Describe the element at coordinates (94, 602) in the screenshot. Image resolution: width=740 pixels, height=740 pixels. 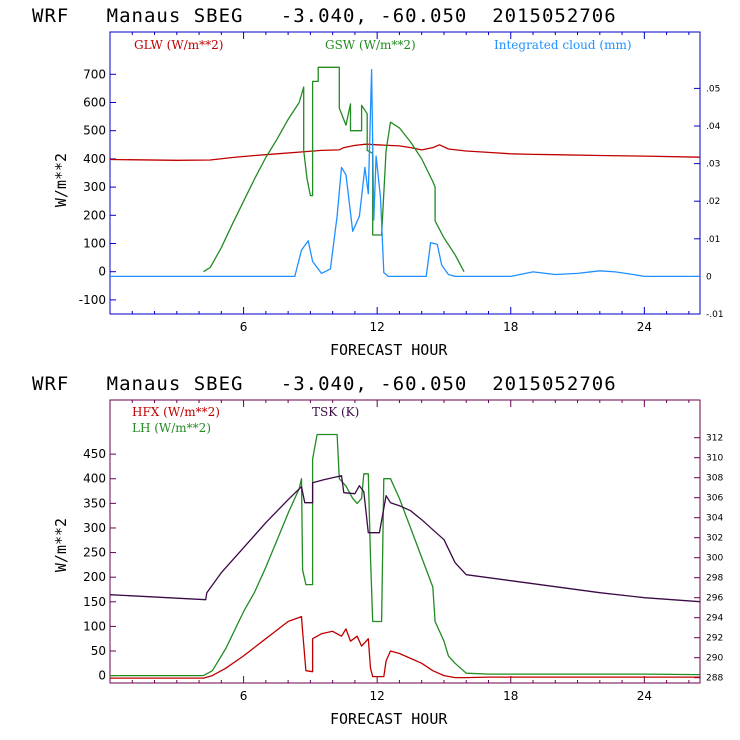
I see `y-tick-label: 150` at that location.